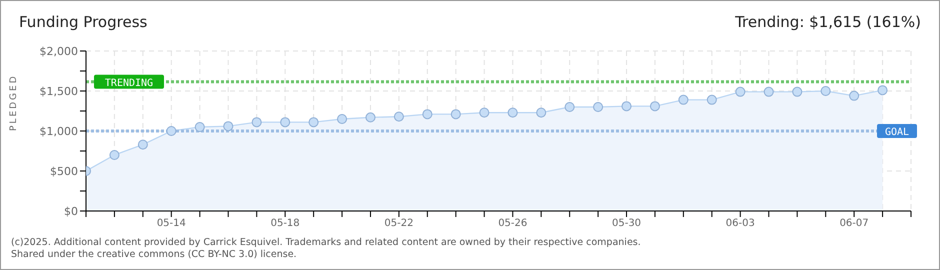 Image resolution: width=940 pixels, height=270 pixels. Describe the element at coordinates (59, 51) in the screenshot. I see `y-tick-label: $2,000` at that location.